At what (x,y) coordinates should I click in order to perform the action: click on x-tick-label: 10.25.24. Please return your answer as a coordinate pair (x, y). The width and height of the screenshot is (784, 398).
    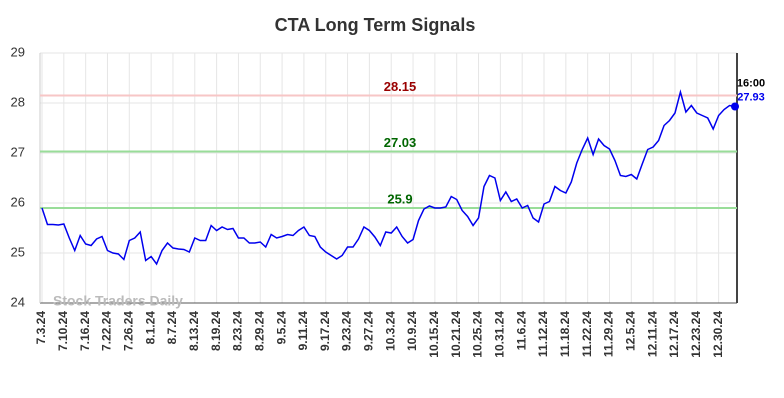
    Looking at the image, I should click on (478, 334).